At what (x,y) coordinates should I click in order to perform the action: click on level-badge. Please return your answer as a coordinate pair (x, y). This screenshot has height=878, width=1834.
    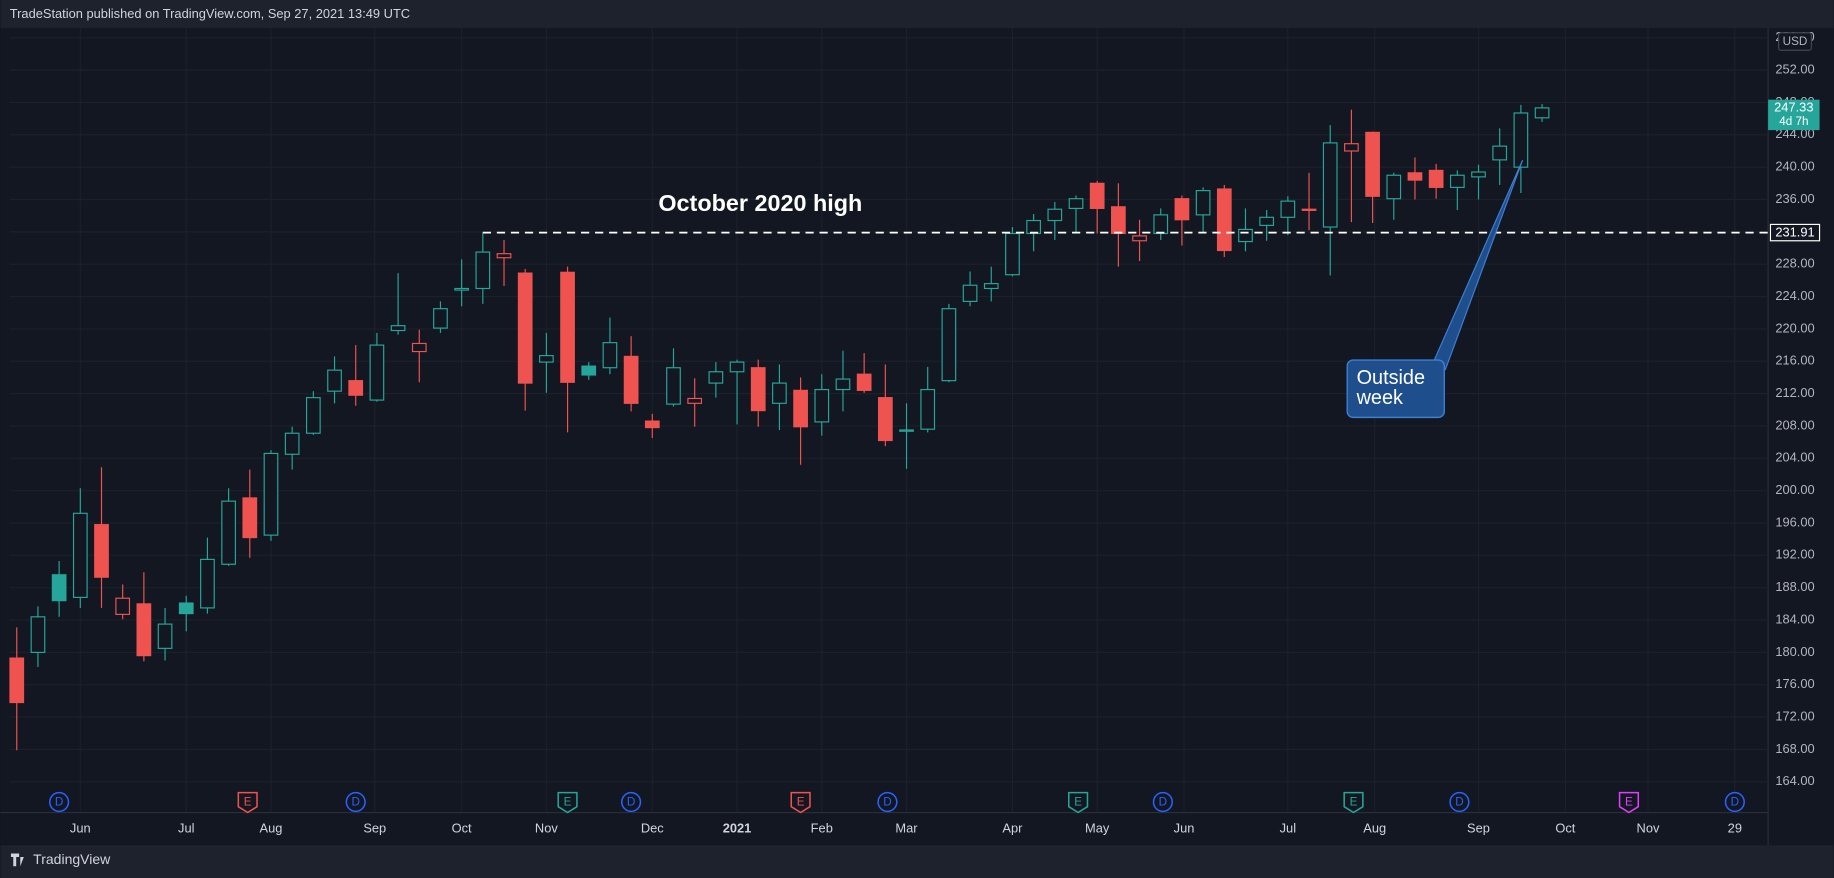
    Looking at the image, I should click on (1795, 232).